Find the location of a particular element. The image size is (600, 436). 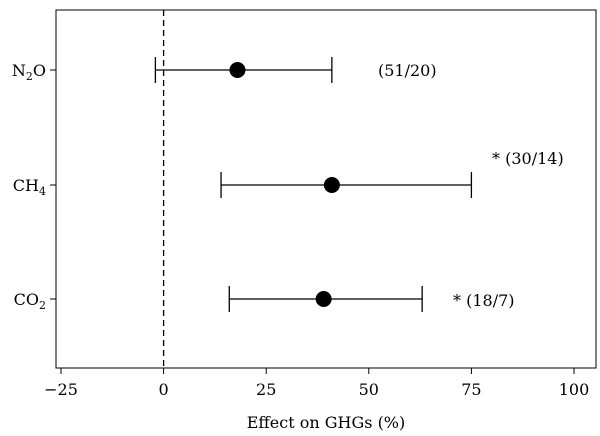

category-tail: O is located at coordinates (39, 70).